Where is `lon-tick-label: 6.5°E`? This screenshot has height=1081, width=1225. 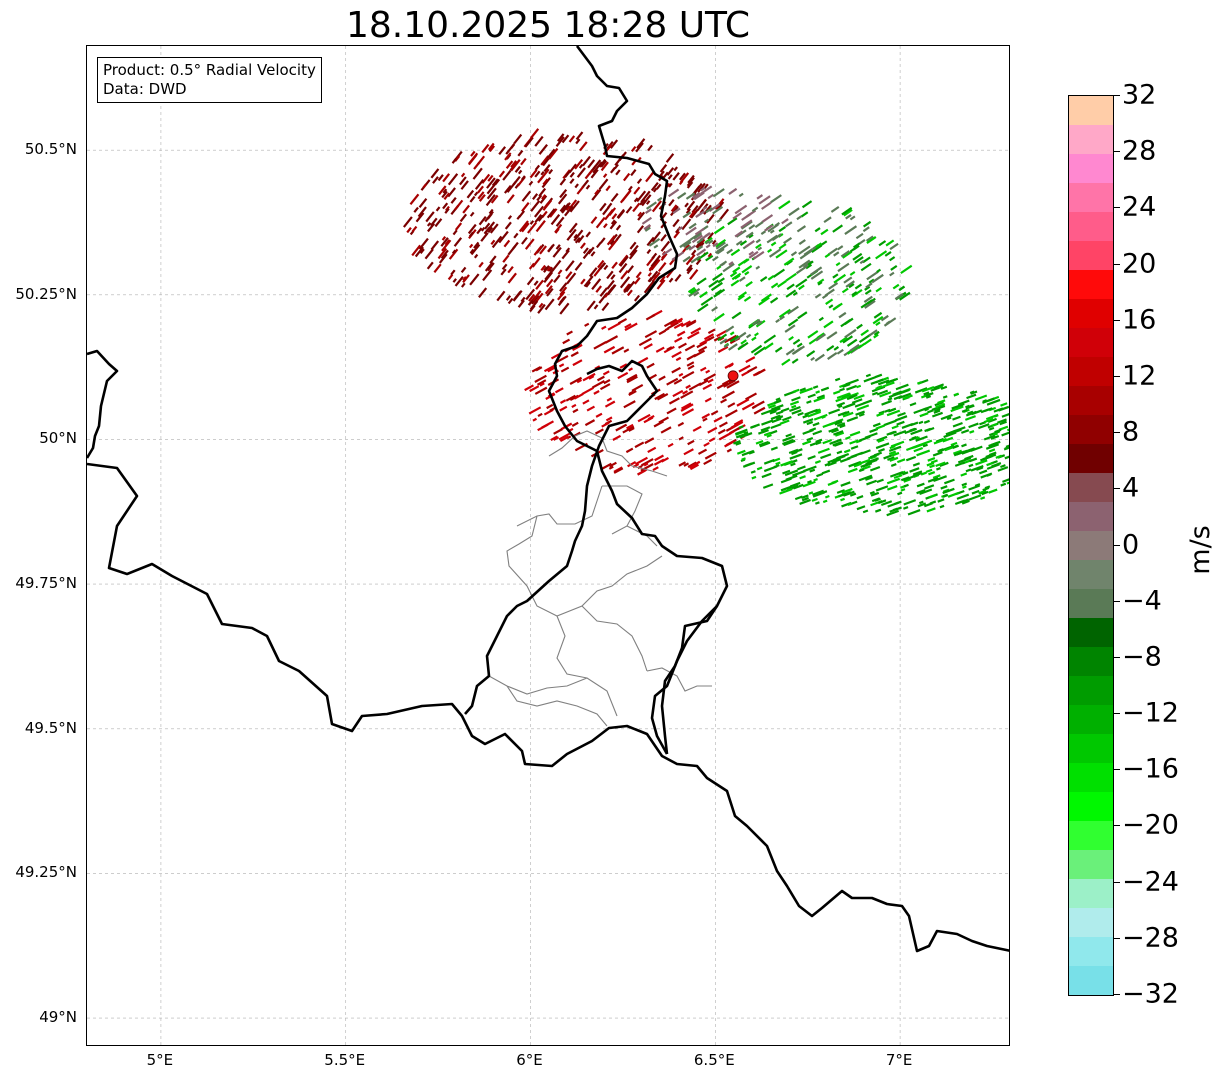 lon-tick-label: 6.5°E is located at coordinates (714, 1060).